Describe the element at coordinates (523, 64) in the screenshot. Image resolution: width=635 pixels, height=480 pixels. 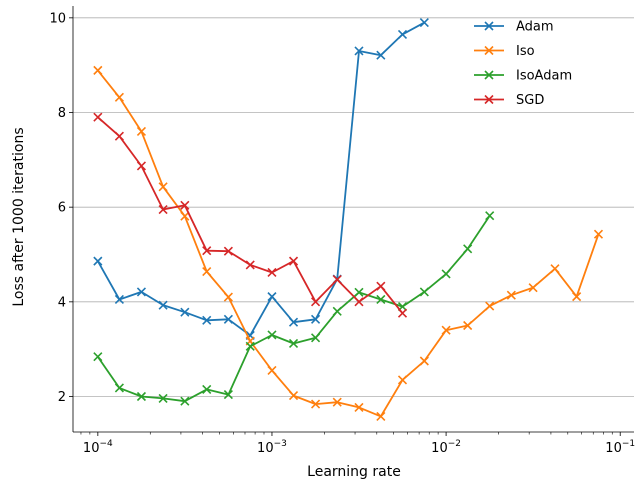
I see `legend: Adam Iso IsoAdam SGD` at that location.